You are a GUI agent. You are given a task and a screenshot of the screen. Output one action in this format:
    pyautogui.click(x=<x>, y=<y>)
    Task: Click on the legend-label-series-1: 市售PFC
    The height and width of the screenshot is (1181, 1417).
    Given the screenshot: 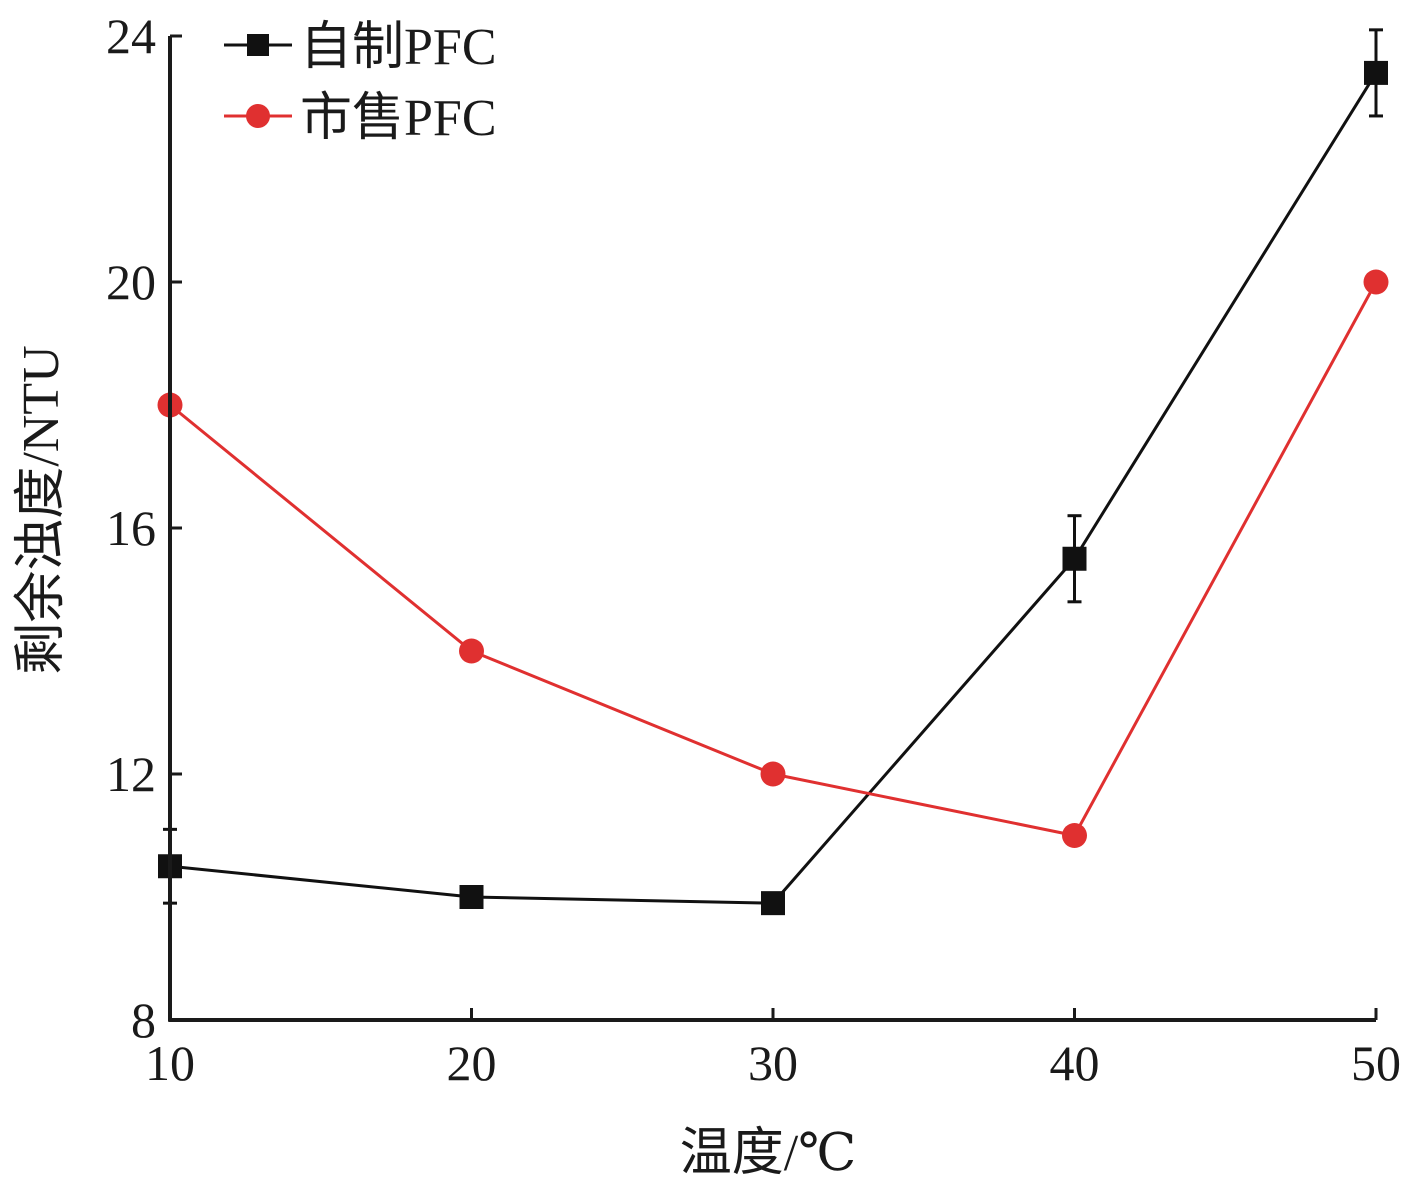 What is the action you would take?
    pyautogui.click(x=398, y=118)
    